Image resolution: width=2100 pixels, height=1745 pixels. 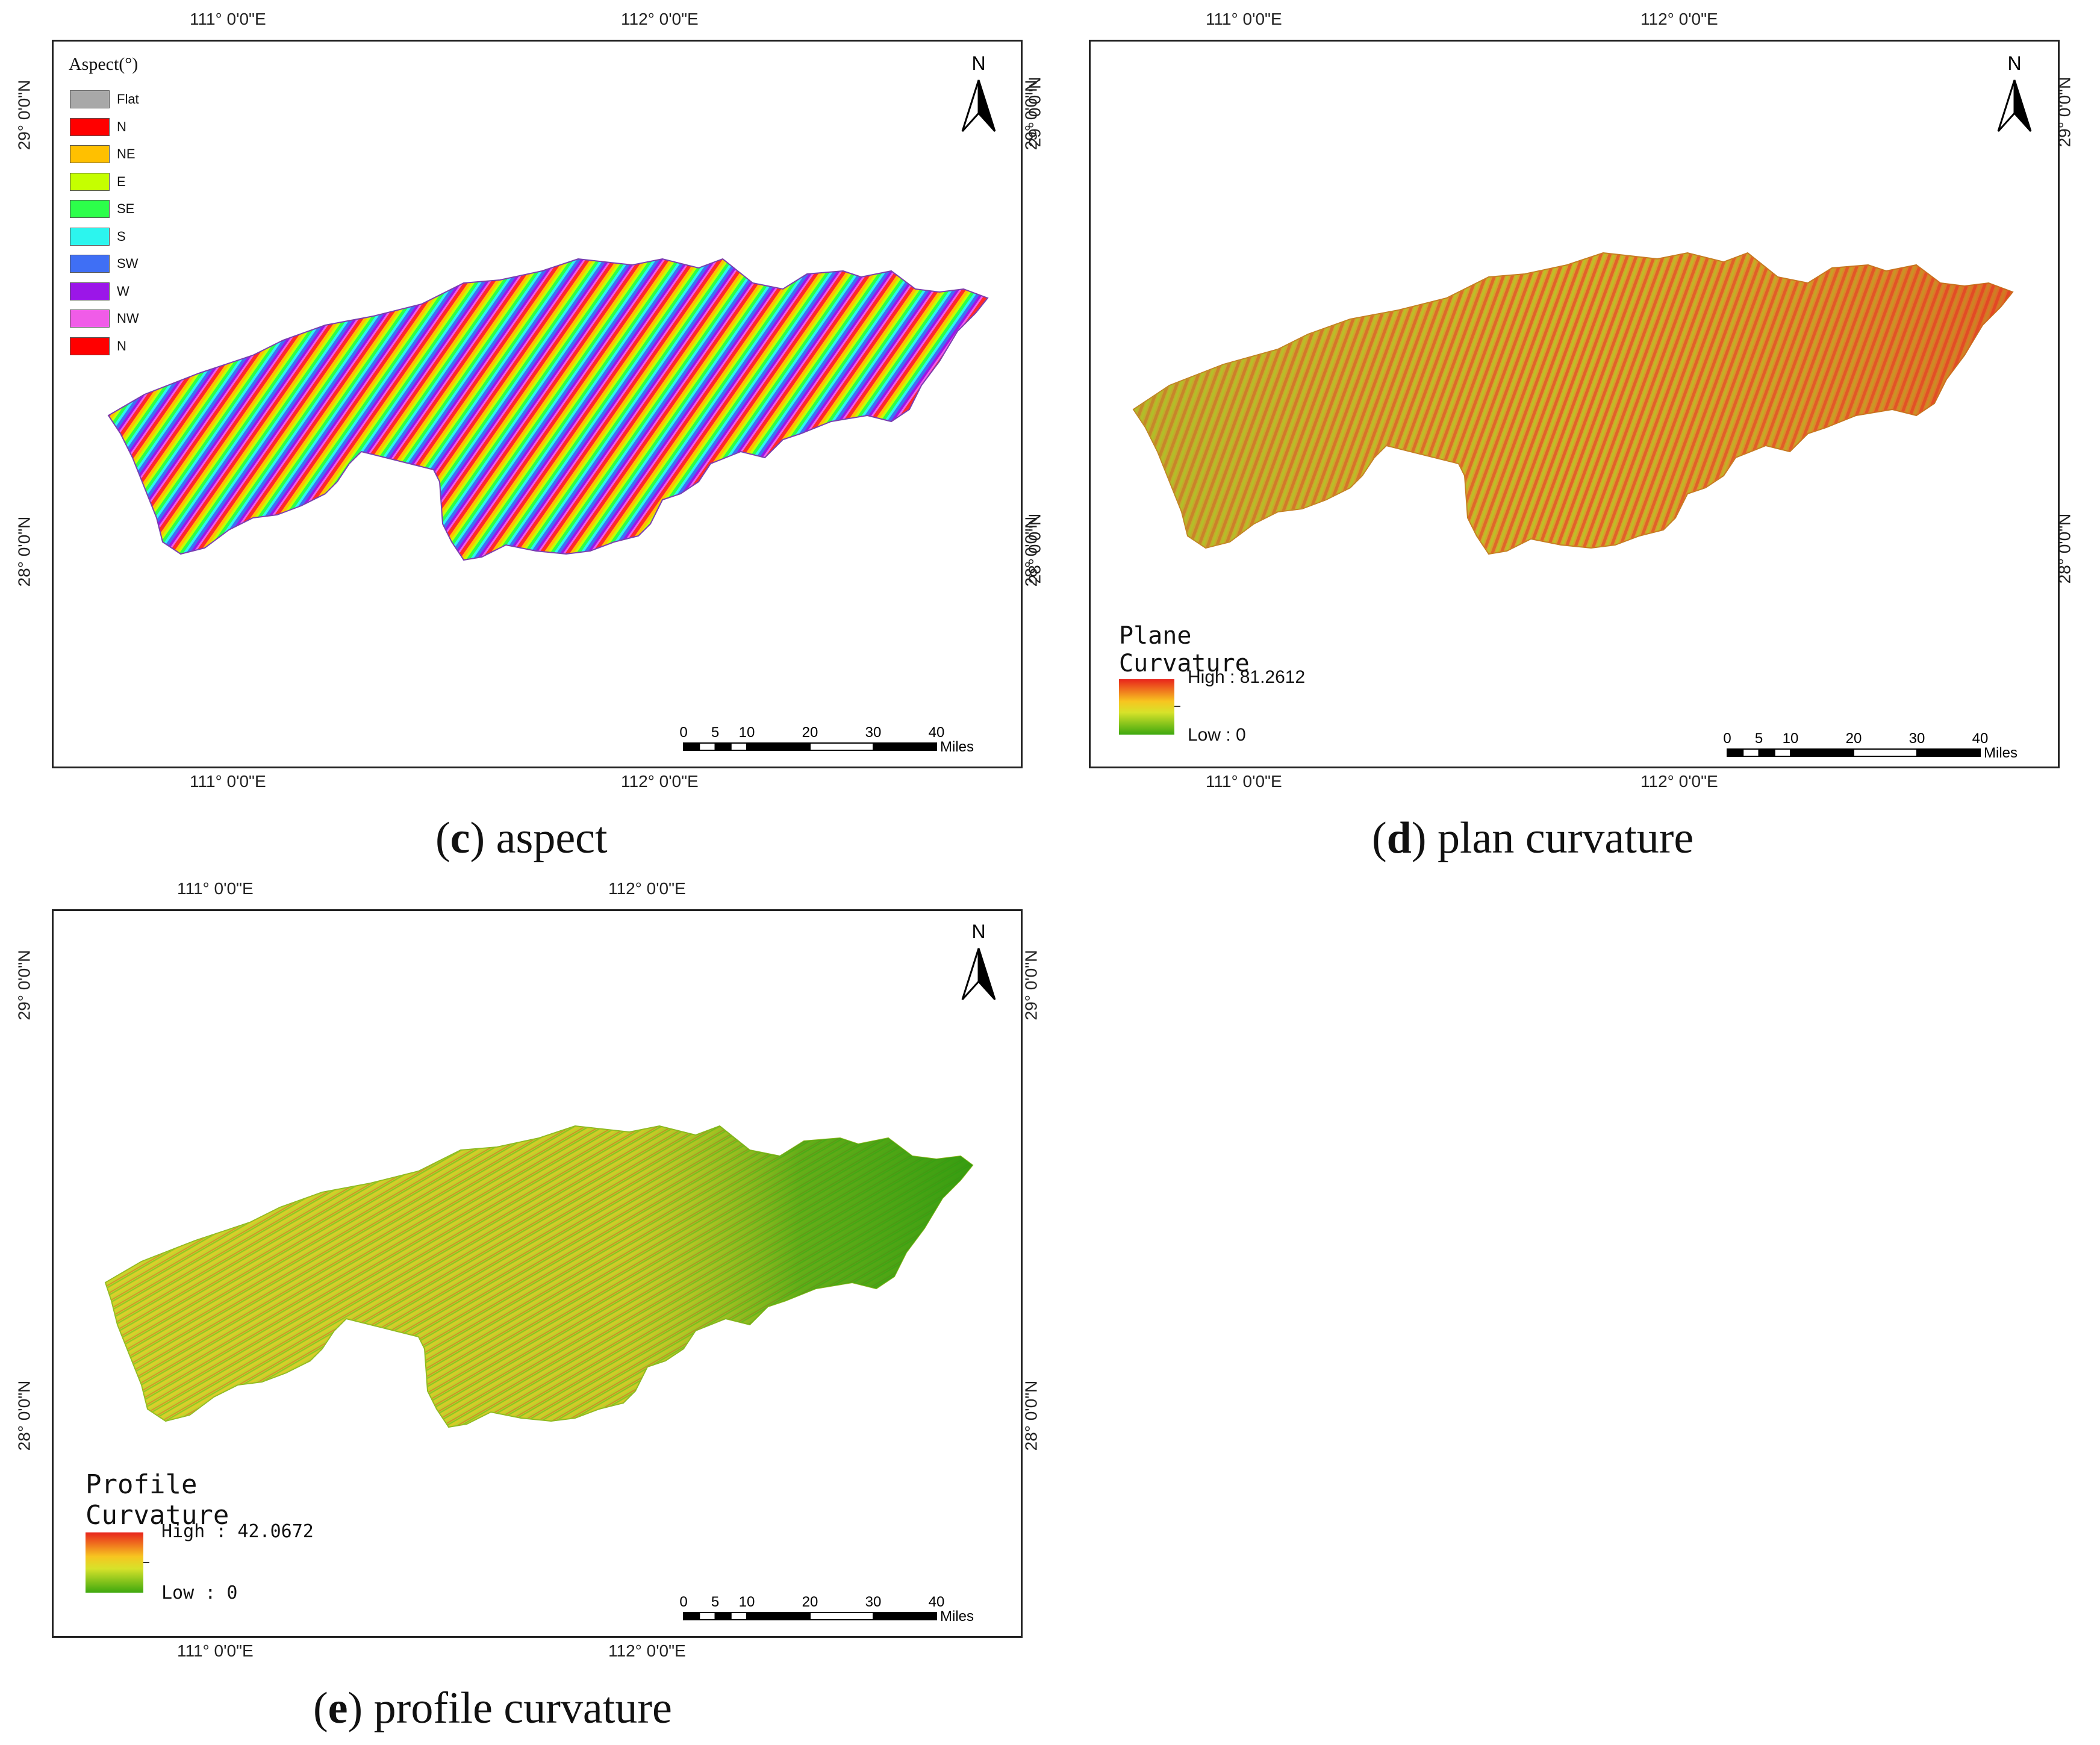 I want to click on legend-label: Flat, so click(x=128, y=99).